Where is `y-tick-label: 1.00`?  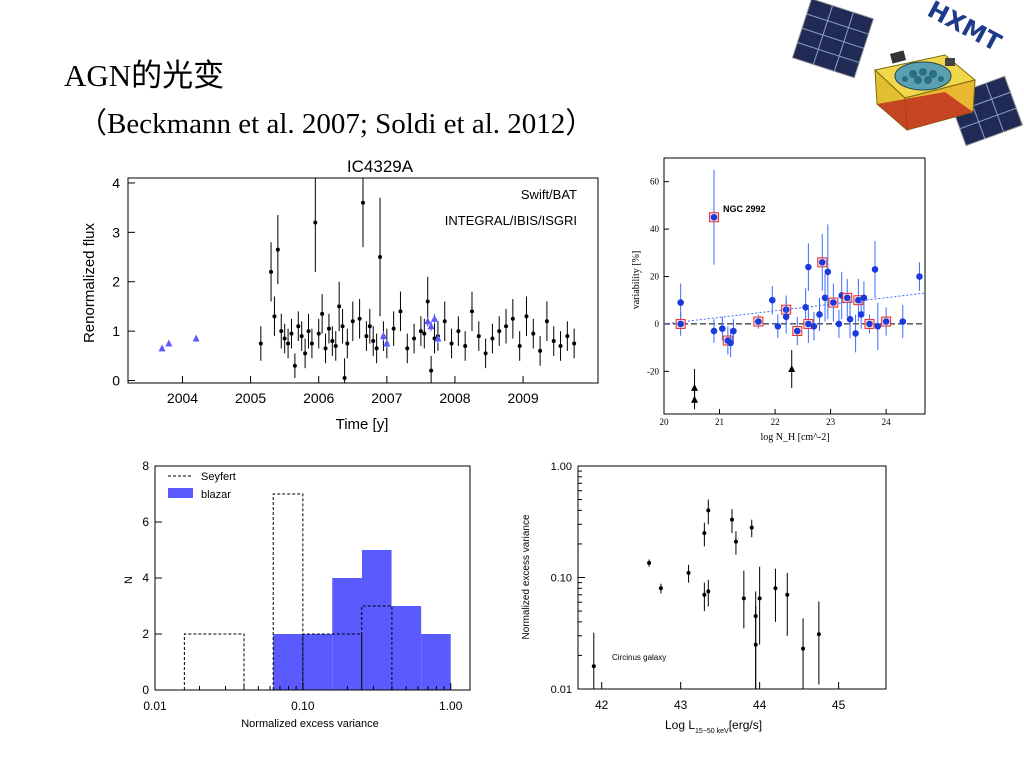
y-tick-label: 1.00 is located at coordinates (561, 467).